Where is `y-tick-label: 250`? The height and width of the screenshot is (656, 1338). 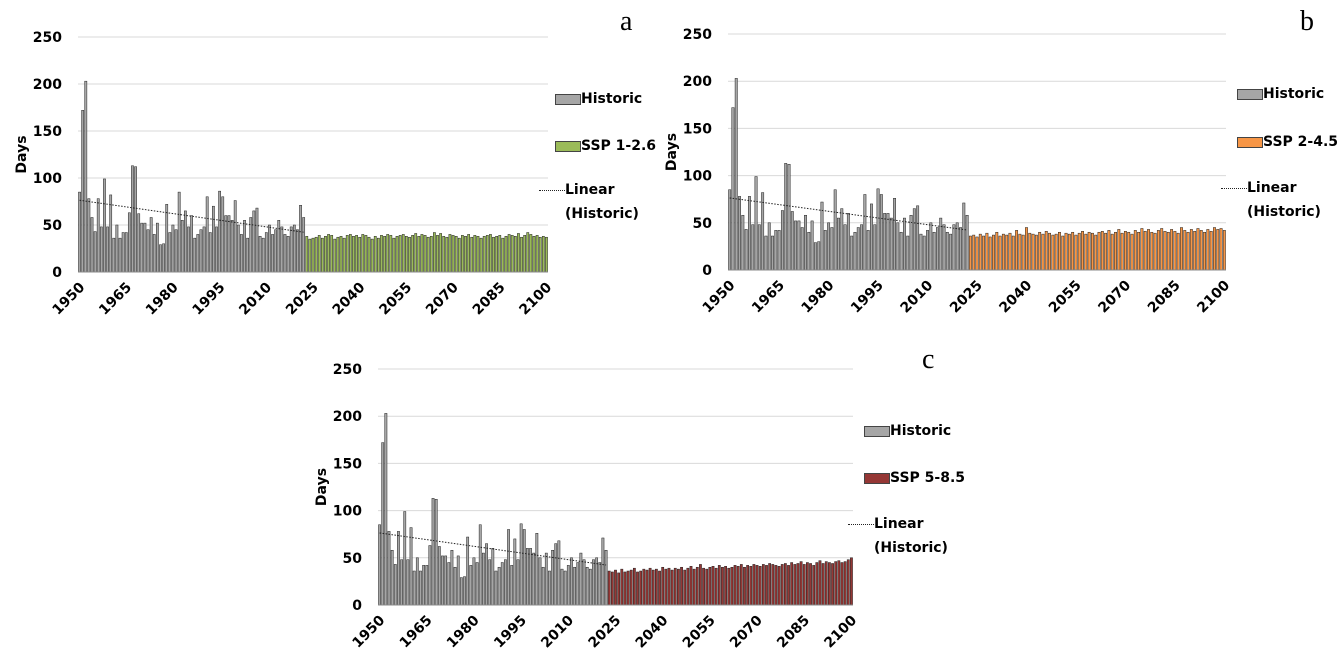 y-tick-label: 250 is located at coordinates (47, 38).